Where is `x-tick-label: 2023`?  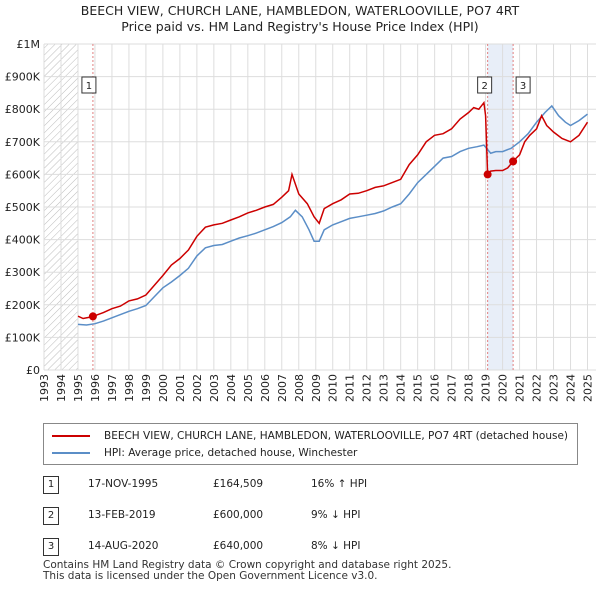
x-tick-label: 2023 is located at coordinates (554, 388).